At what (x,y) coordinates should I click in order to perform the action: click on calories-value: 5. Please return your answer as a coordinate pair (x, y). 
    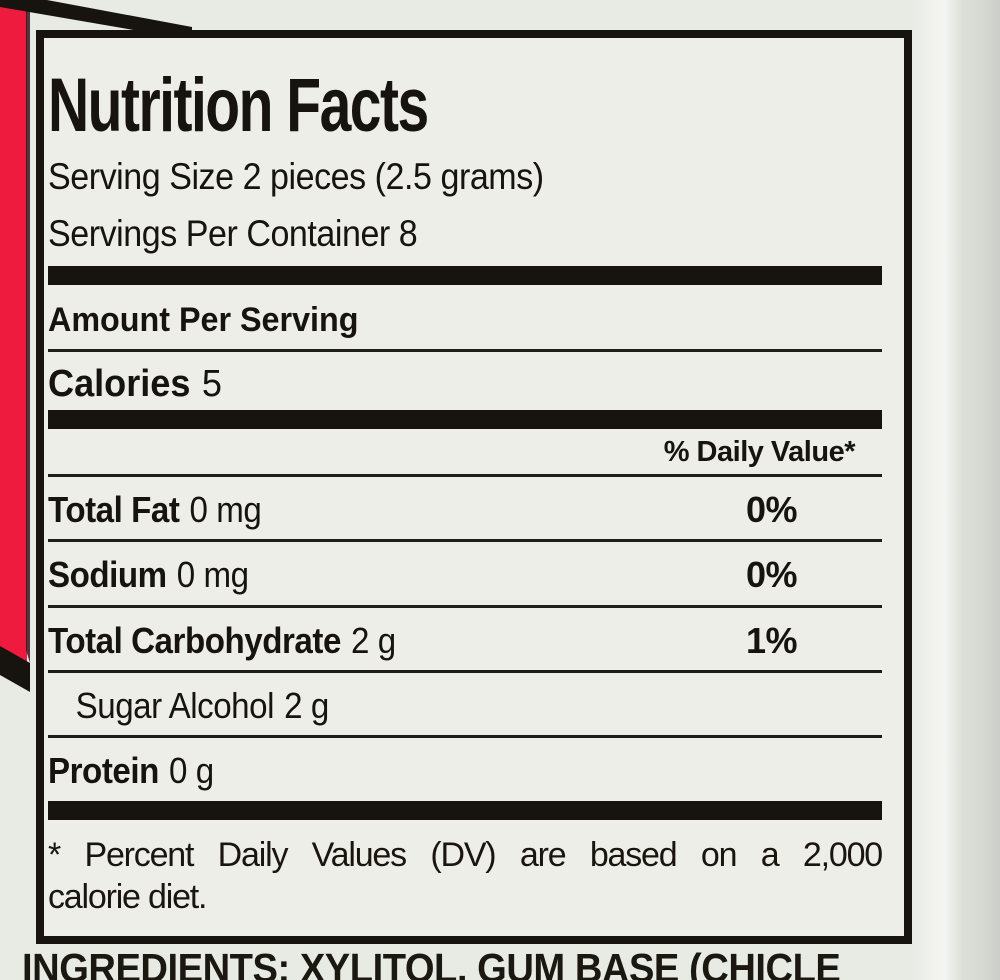
    Looking at the image, I should click on (211, 384).